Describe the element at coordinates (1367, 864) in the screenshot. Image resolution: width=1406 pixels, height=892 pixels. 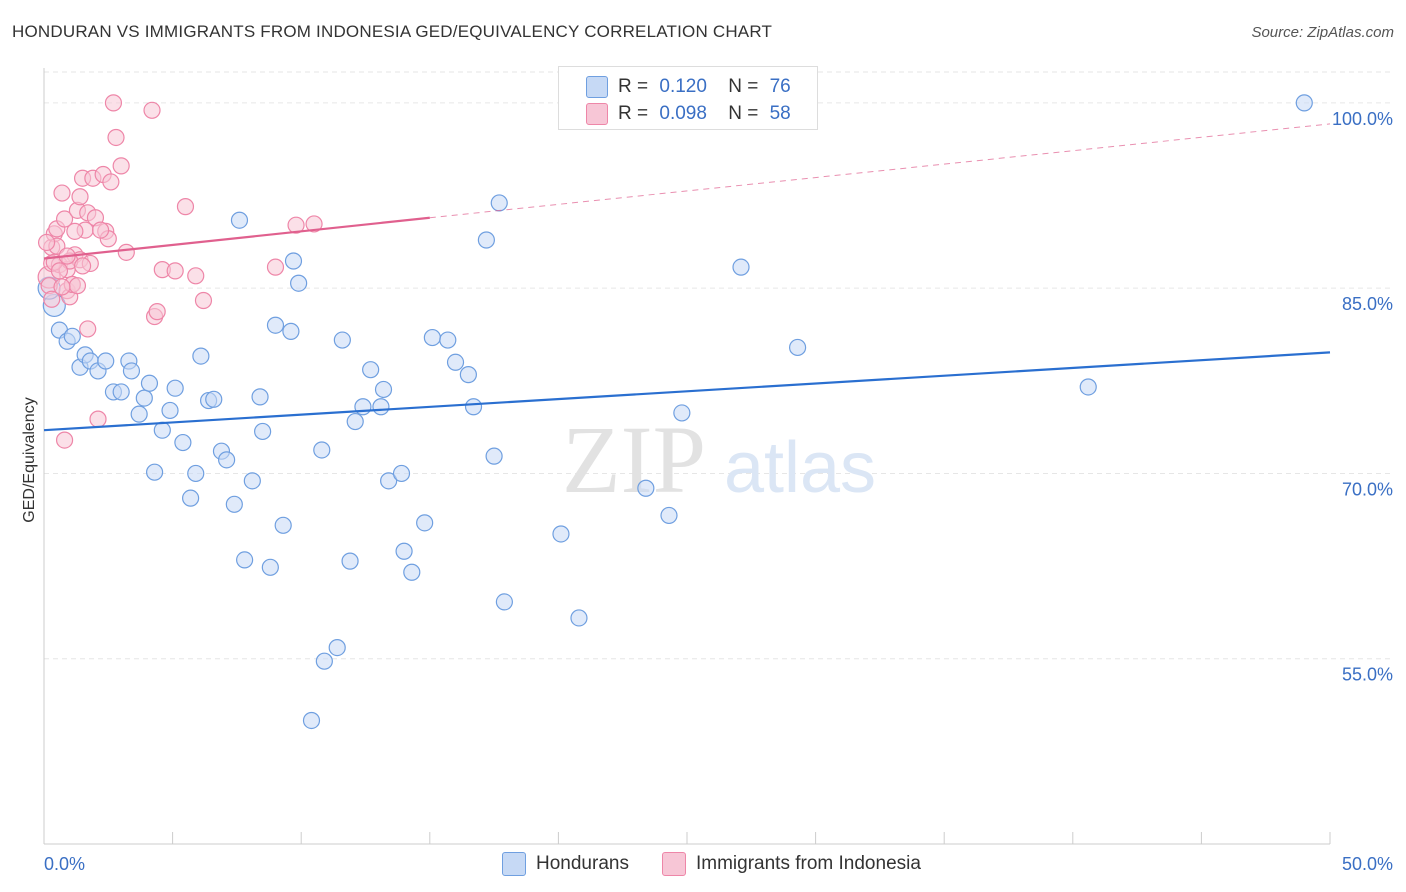
I see `x-tick-label: 50.0%` at that location.